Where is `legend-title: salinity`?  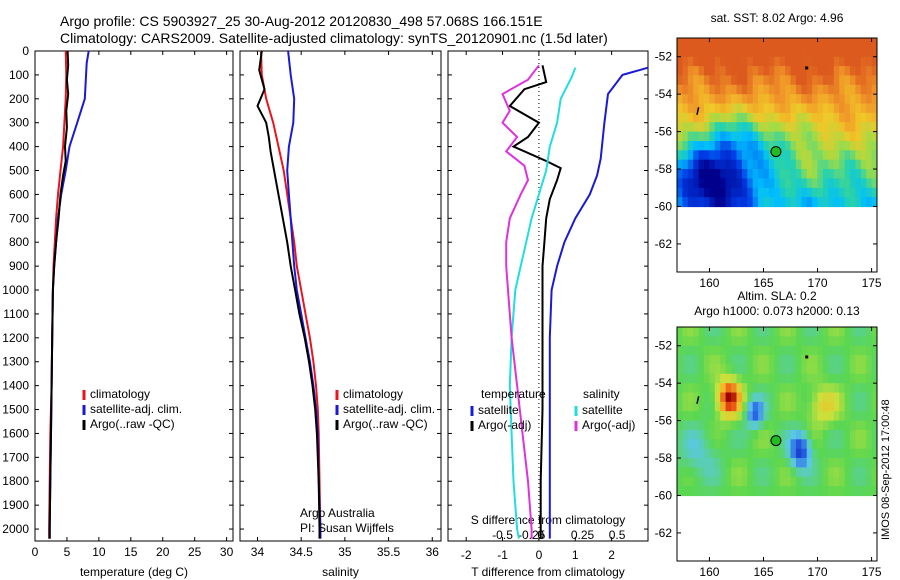
legend-title: salinity is located at coordinates (601, 394).